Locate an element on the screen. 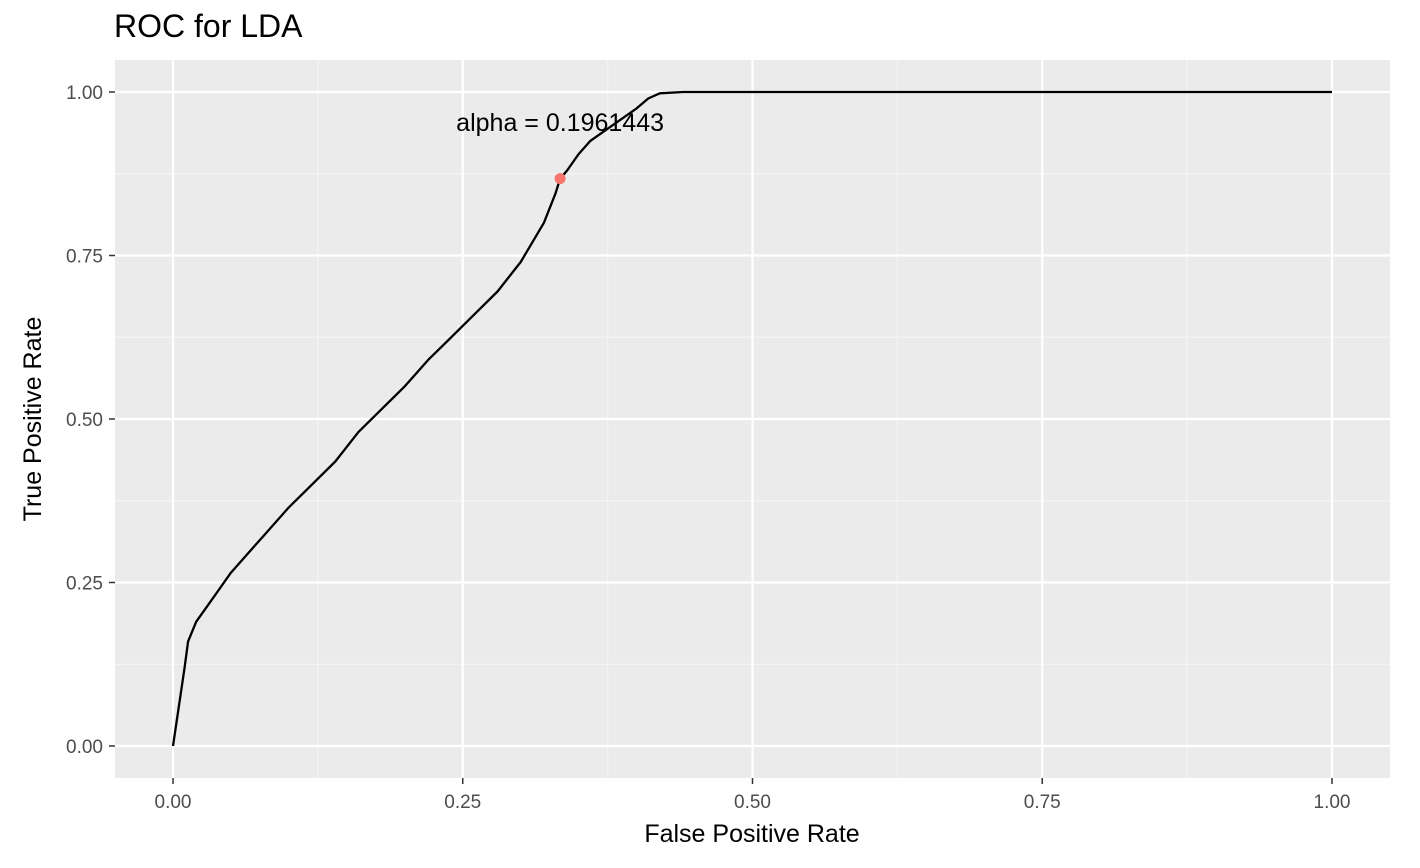  chart-title: ROC for LDA is located at coordinates (208, 26).